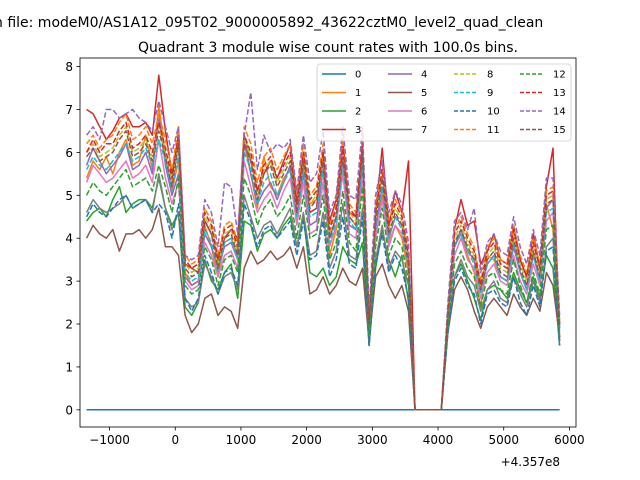 The width and height of the screenshot is (640, 480). I want to click on legend-label-2: 2, so click(358, 112).